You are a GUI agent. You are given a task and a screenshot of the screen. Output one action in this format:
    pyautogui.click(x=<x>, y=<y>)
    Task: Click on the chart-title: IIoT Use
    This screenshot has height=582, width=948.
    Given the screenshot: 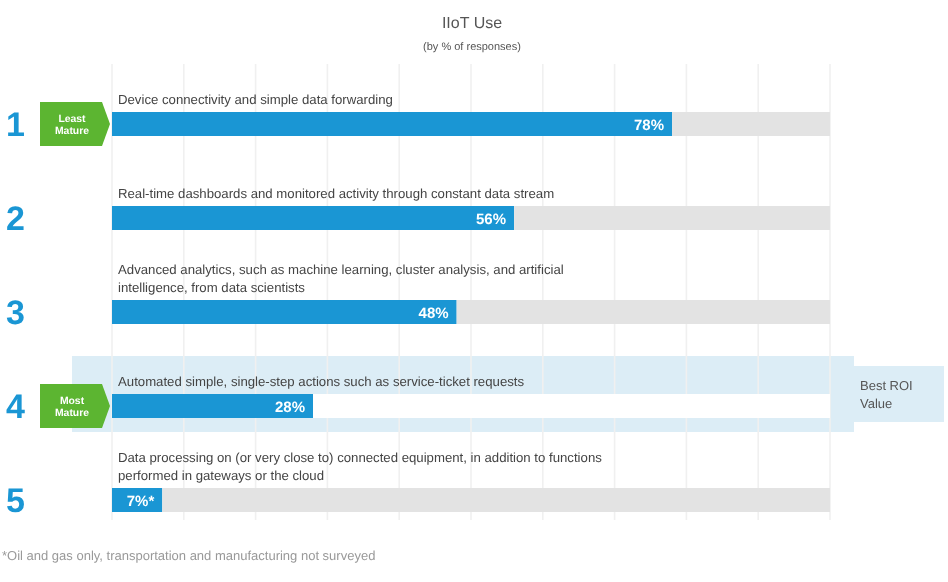 What is the action you would take?
    pyautogui.click(x=472, y=23)
    